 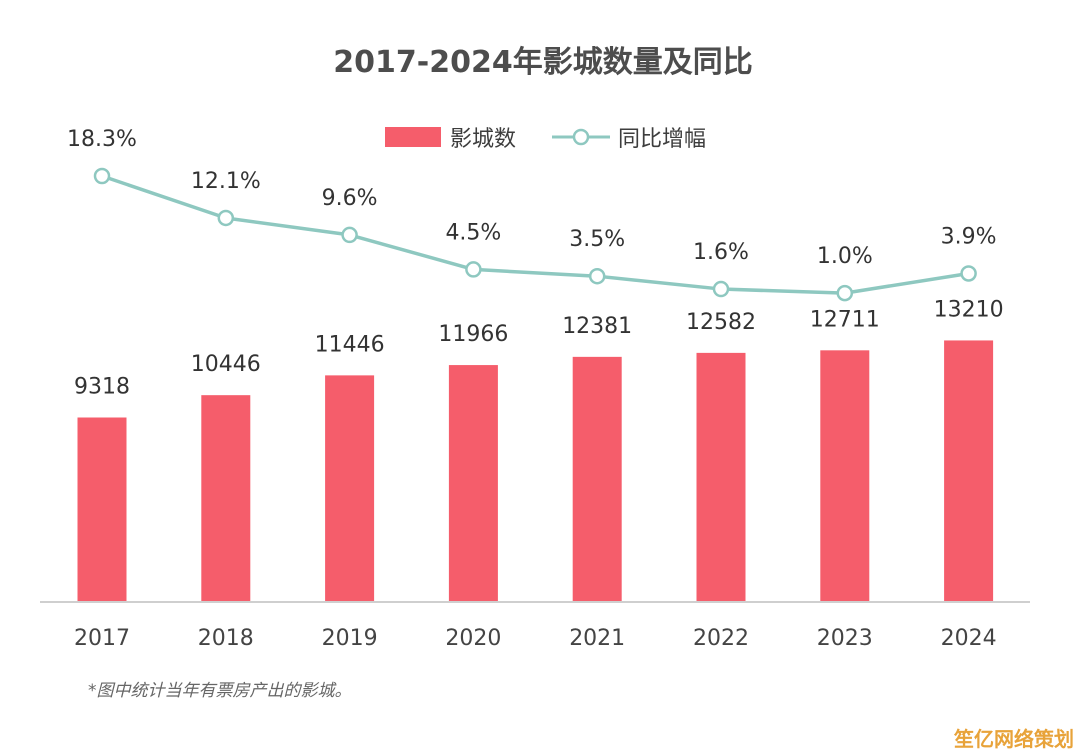 What do you see at coordinates (220, 691) in the screenshot?
I see `footnote: *图中统计当年有票房产出的影城。` at bounding box center [220, 691].